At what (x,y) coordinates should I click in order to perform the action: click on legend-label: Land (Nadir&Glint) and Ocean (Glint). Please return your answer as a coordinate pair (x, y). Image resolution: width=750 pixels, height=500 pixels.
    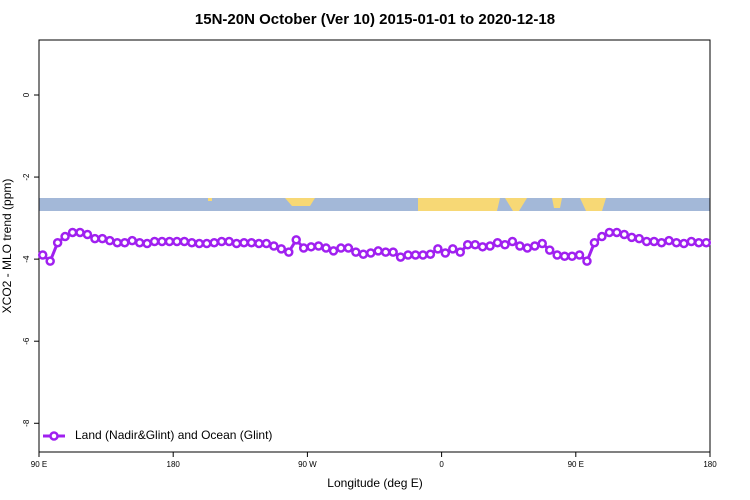
    Looking at the image, I should click on (173, 435).